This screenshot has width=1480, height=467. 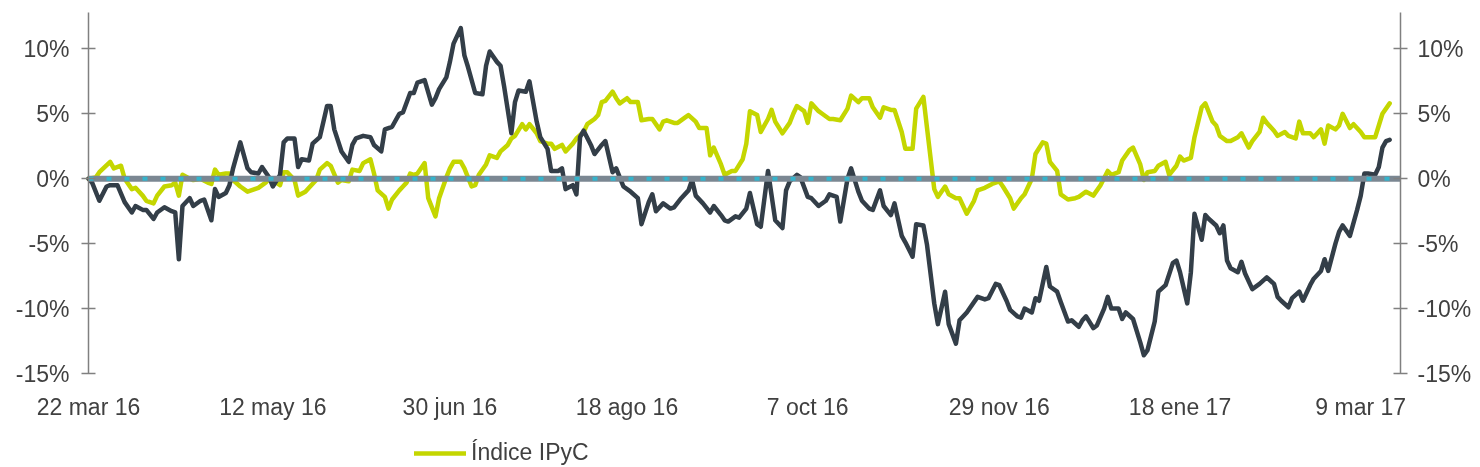 What do you see at coordinates (1434, 178) in the screenshot?
I see `y2-tick-label: 0%` at bounding box center [1434, 178].